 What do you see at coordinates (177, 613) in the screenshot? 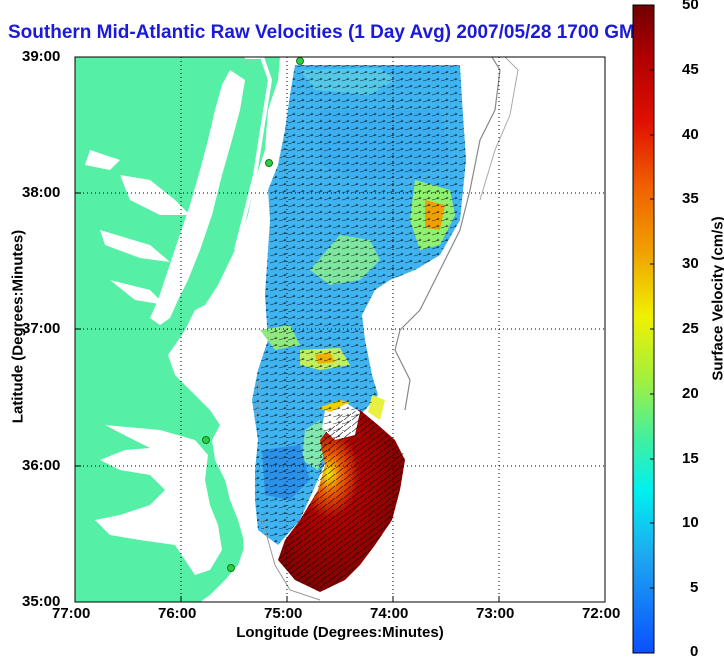
I see `x-tick-label: 76:00` at bounding box center [177, 613].